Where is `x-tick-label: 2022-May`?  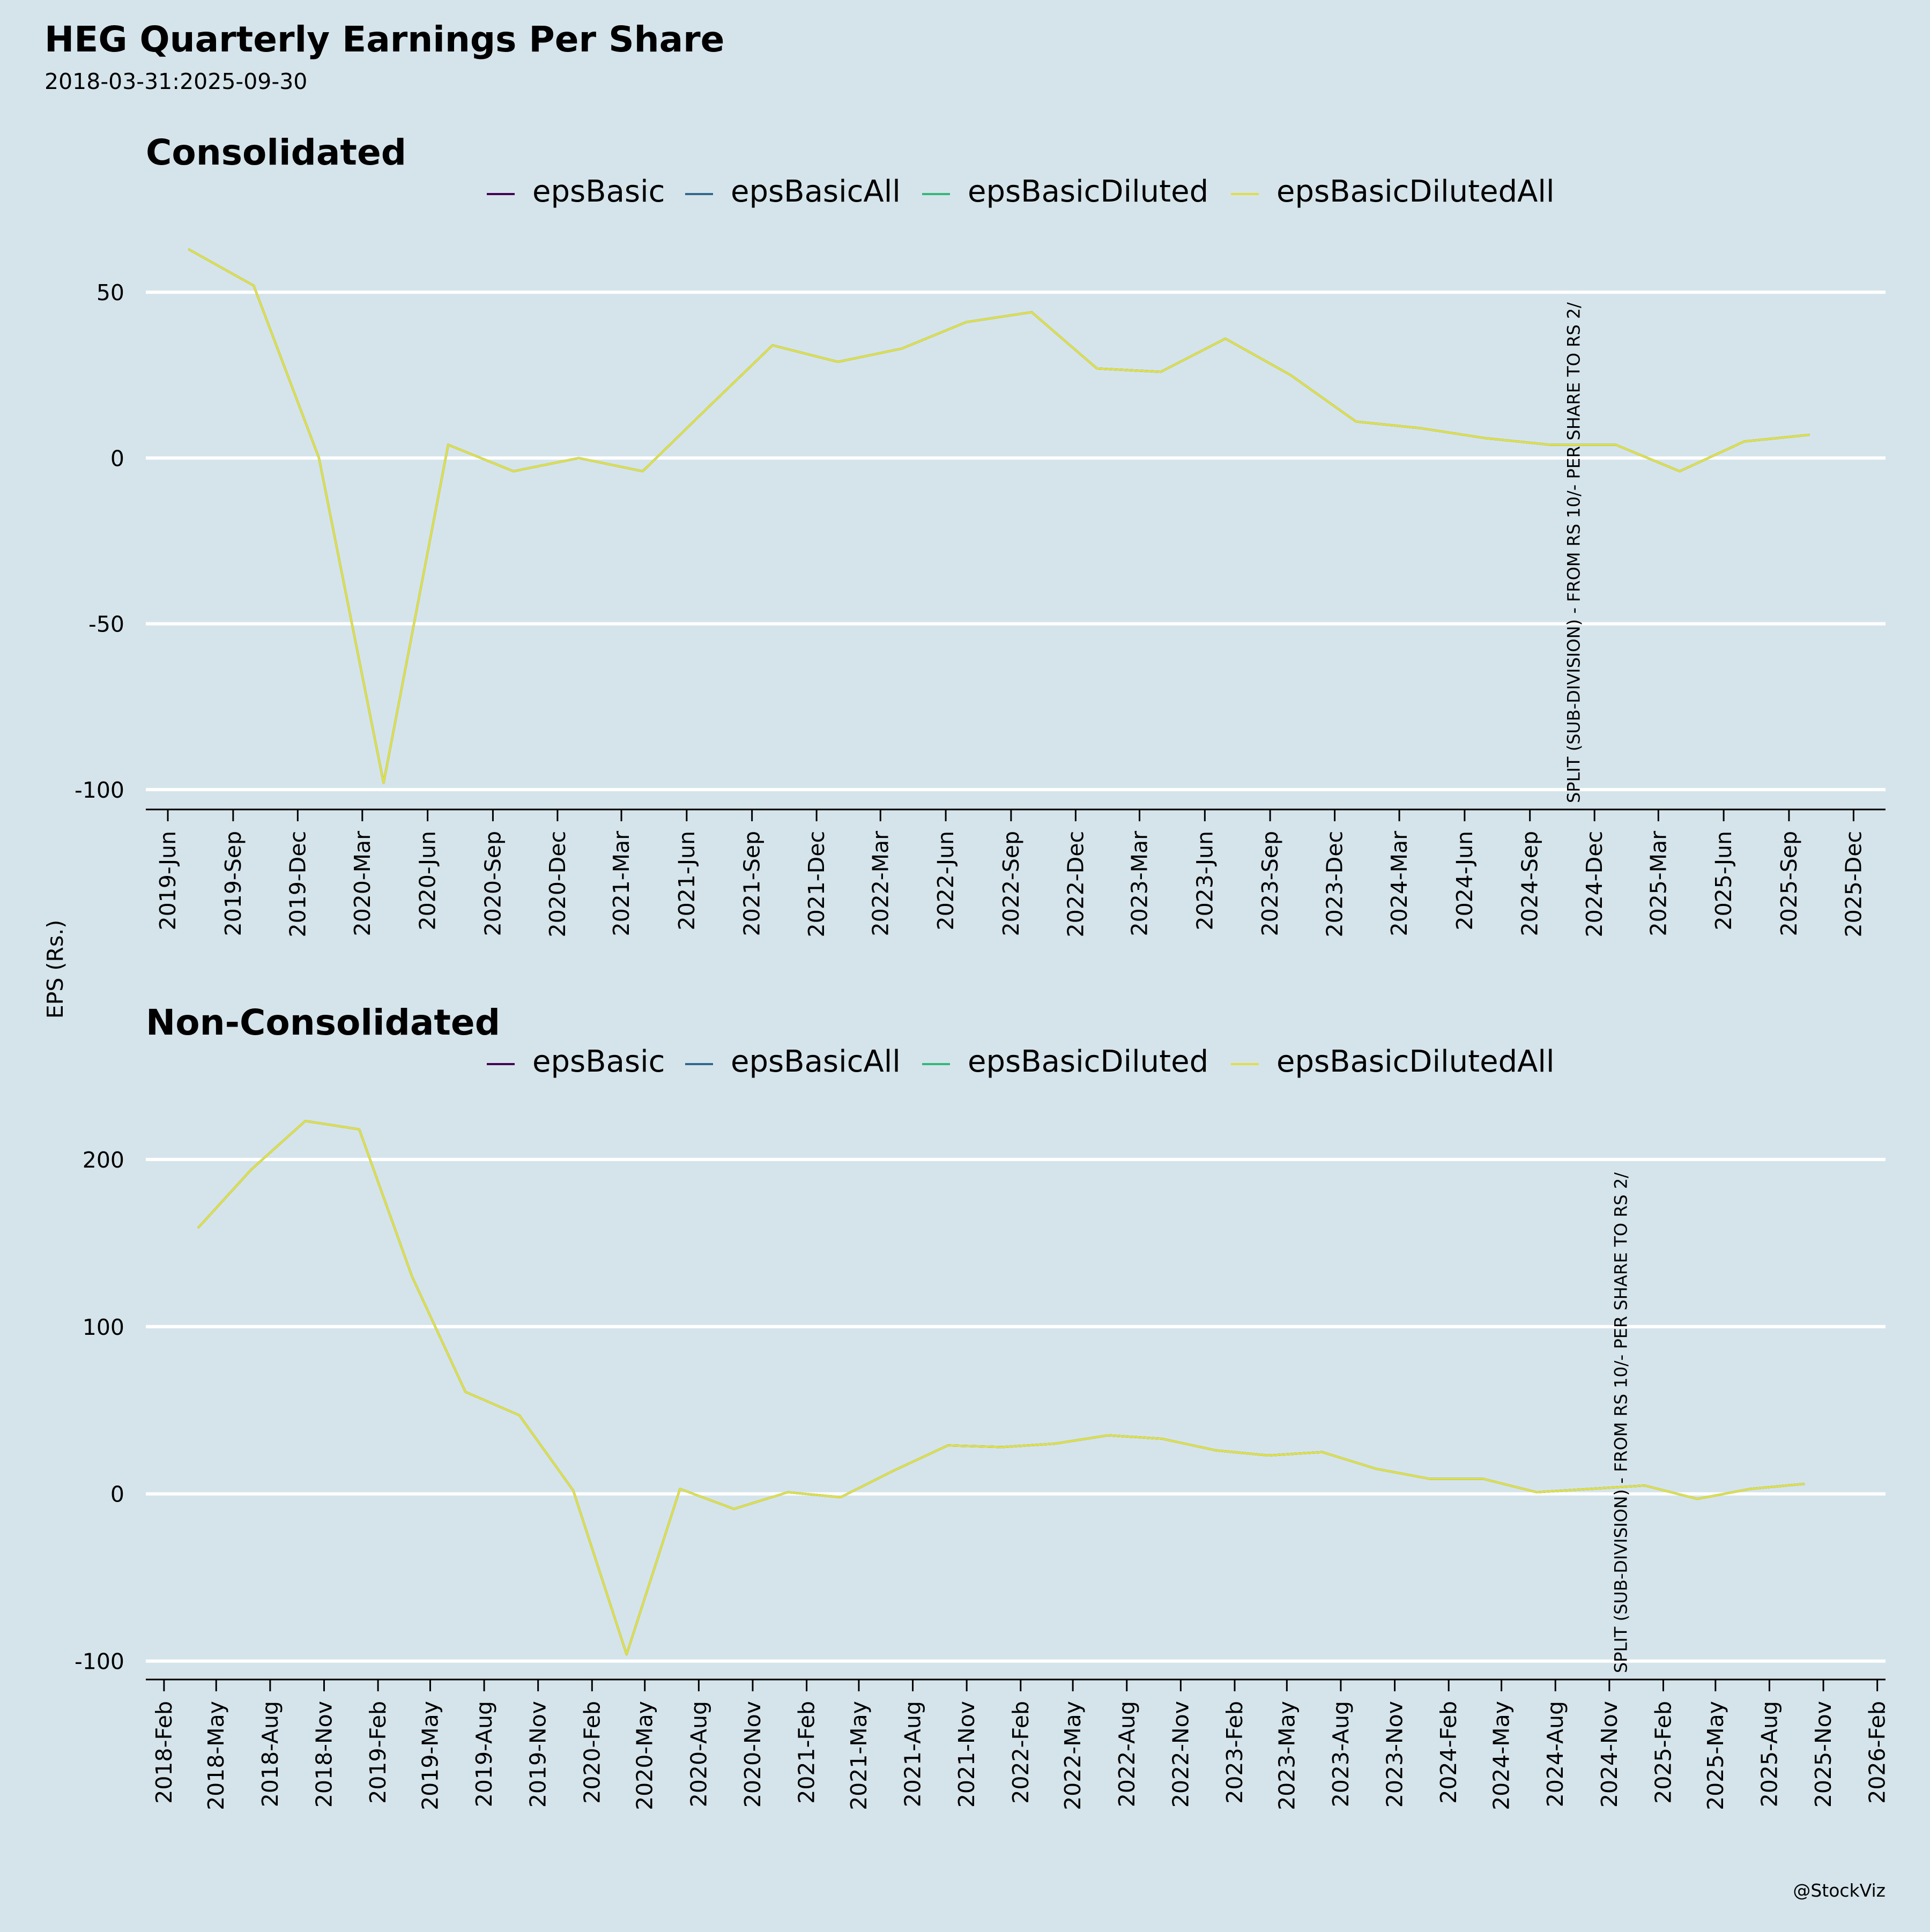 x-tick-label: 2022-May is located at coordinates (1073, 1755).